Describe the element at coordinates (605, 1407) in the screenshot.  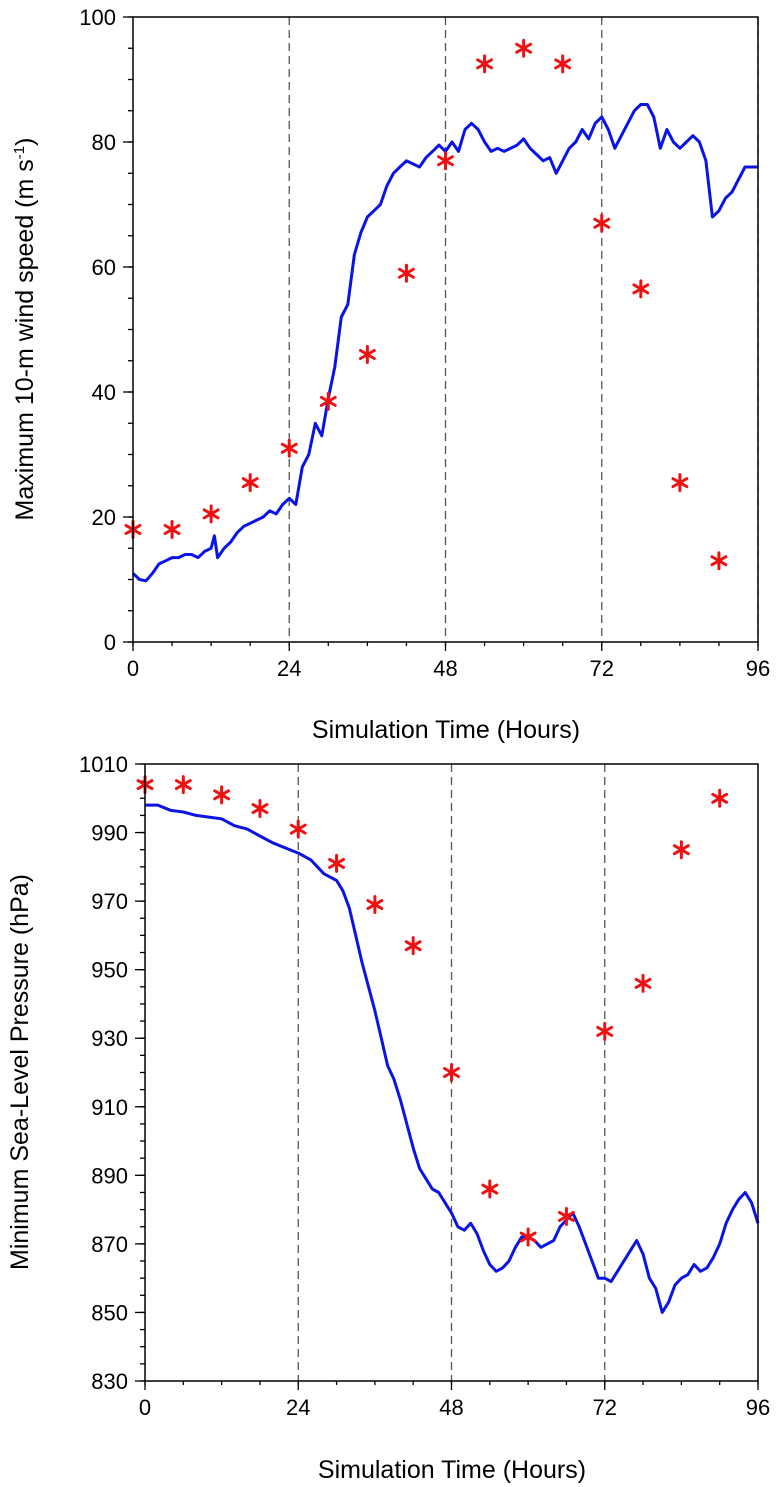
I see `pressure-x-tick-label: 72` at that location.